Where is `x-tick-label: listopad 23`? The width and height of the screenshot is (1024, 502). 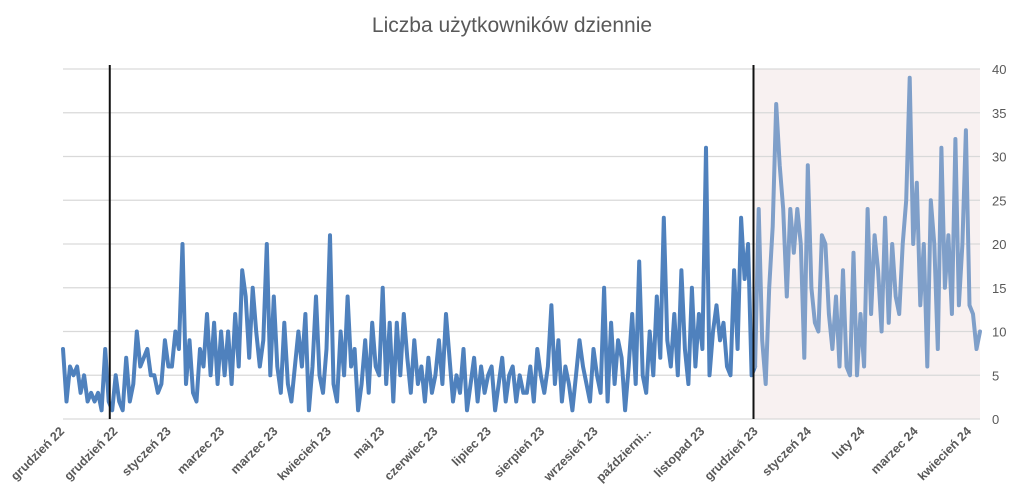 x-tick-label: listopad 23 is located at coordinates (679, 452).